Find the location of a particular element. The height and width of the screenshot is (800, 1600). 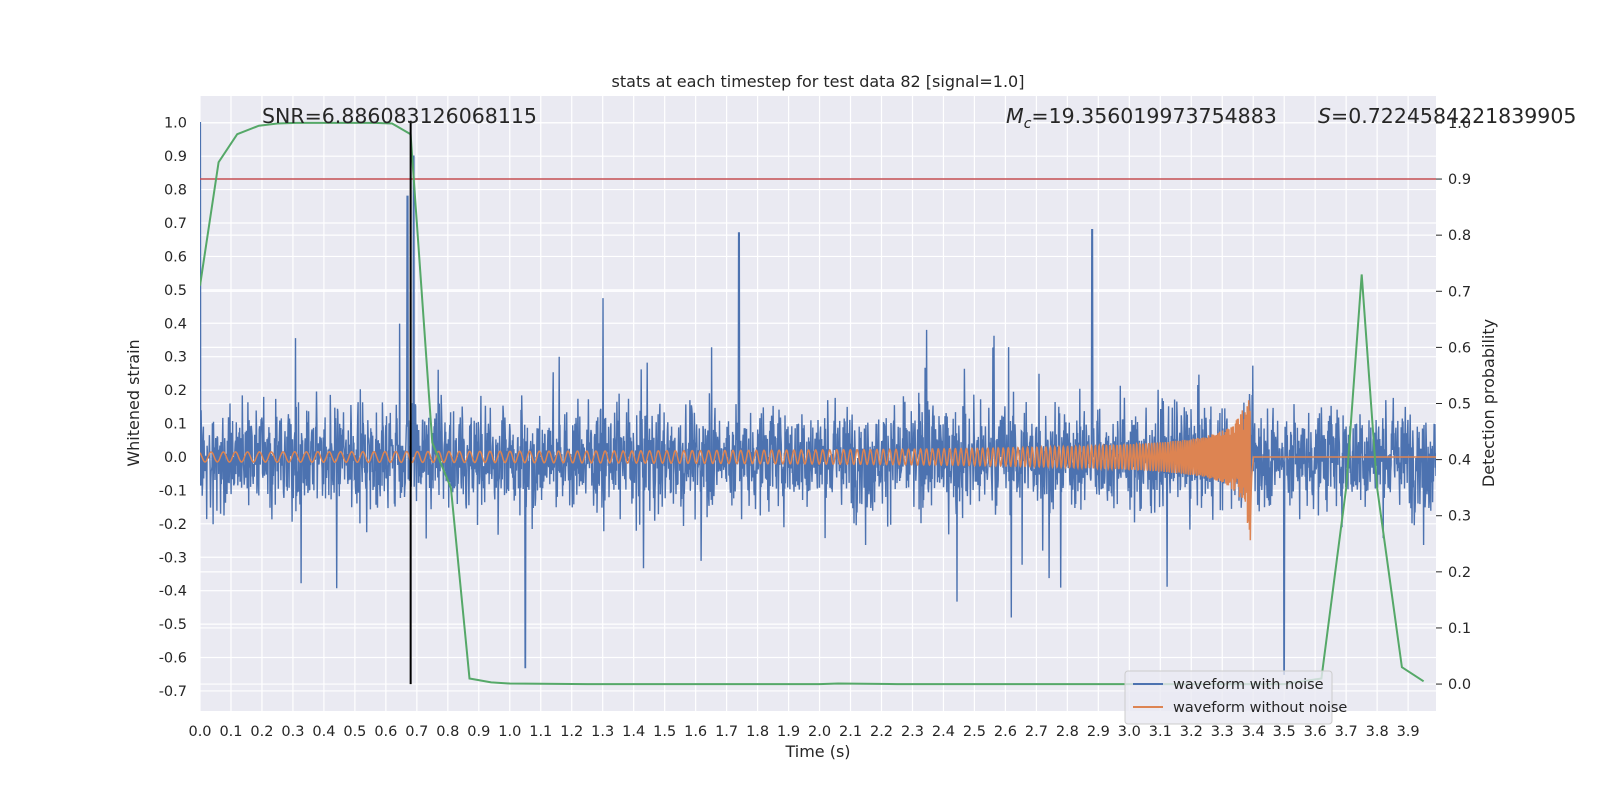

y-tick-label-left: -0.2 is located at coordinates (173, 525).